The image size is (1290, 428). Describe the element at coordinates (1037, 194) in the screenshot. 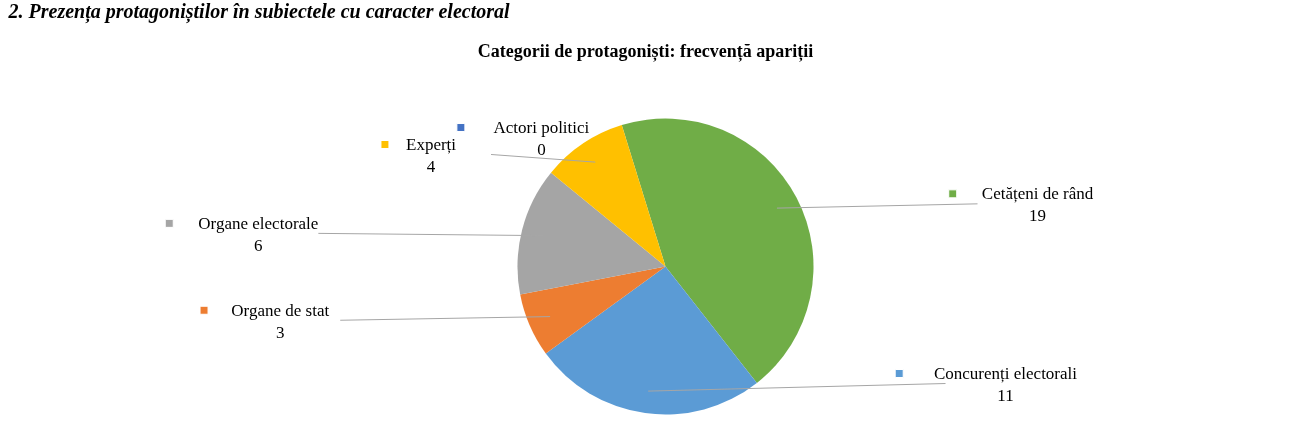

I see `legend-label: Cetățeni de rând` at that location.